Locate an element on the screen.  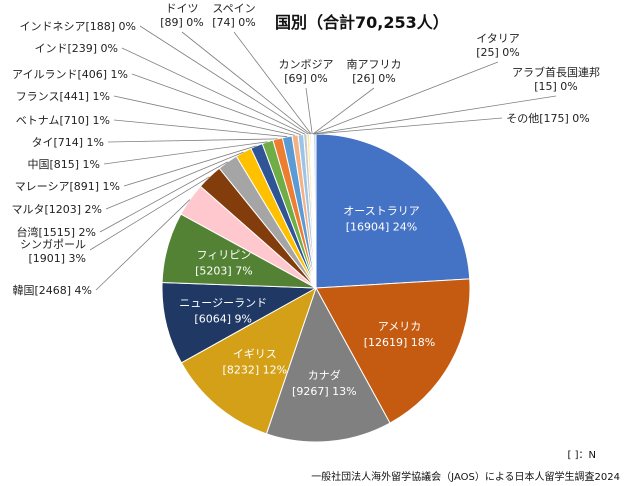
slice-label-14: フランス[441] 1% is located at coordinates (63, 96).